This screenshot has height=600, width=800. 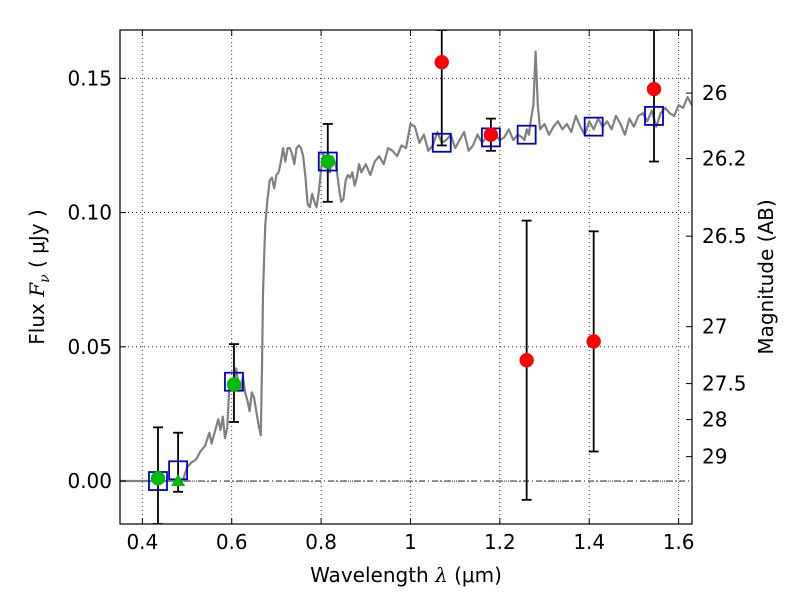 I want to click on y2-tick-label: 26.2, so click(x=724, y=159).